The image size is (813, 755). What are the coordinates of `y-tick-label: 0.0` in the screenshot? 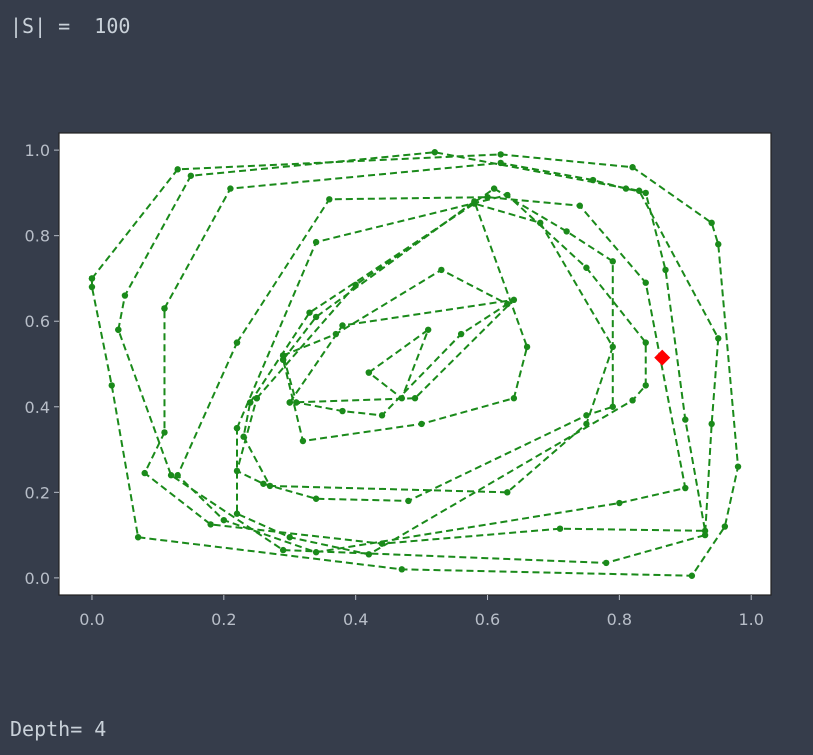 It's located at (37, 578).